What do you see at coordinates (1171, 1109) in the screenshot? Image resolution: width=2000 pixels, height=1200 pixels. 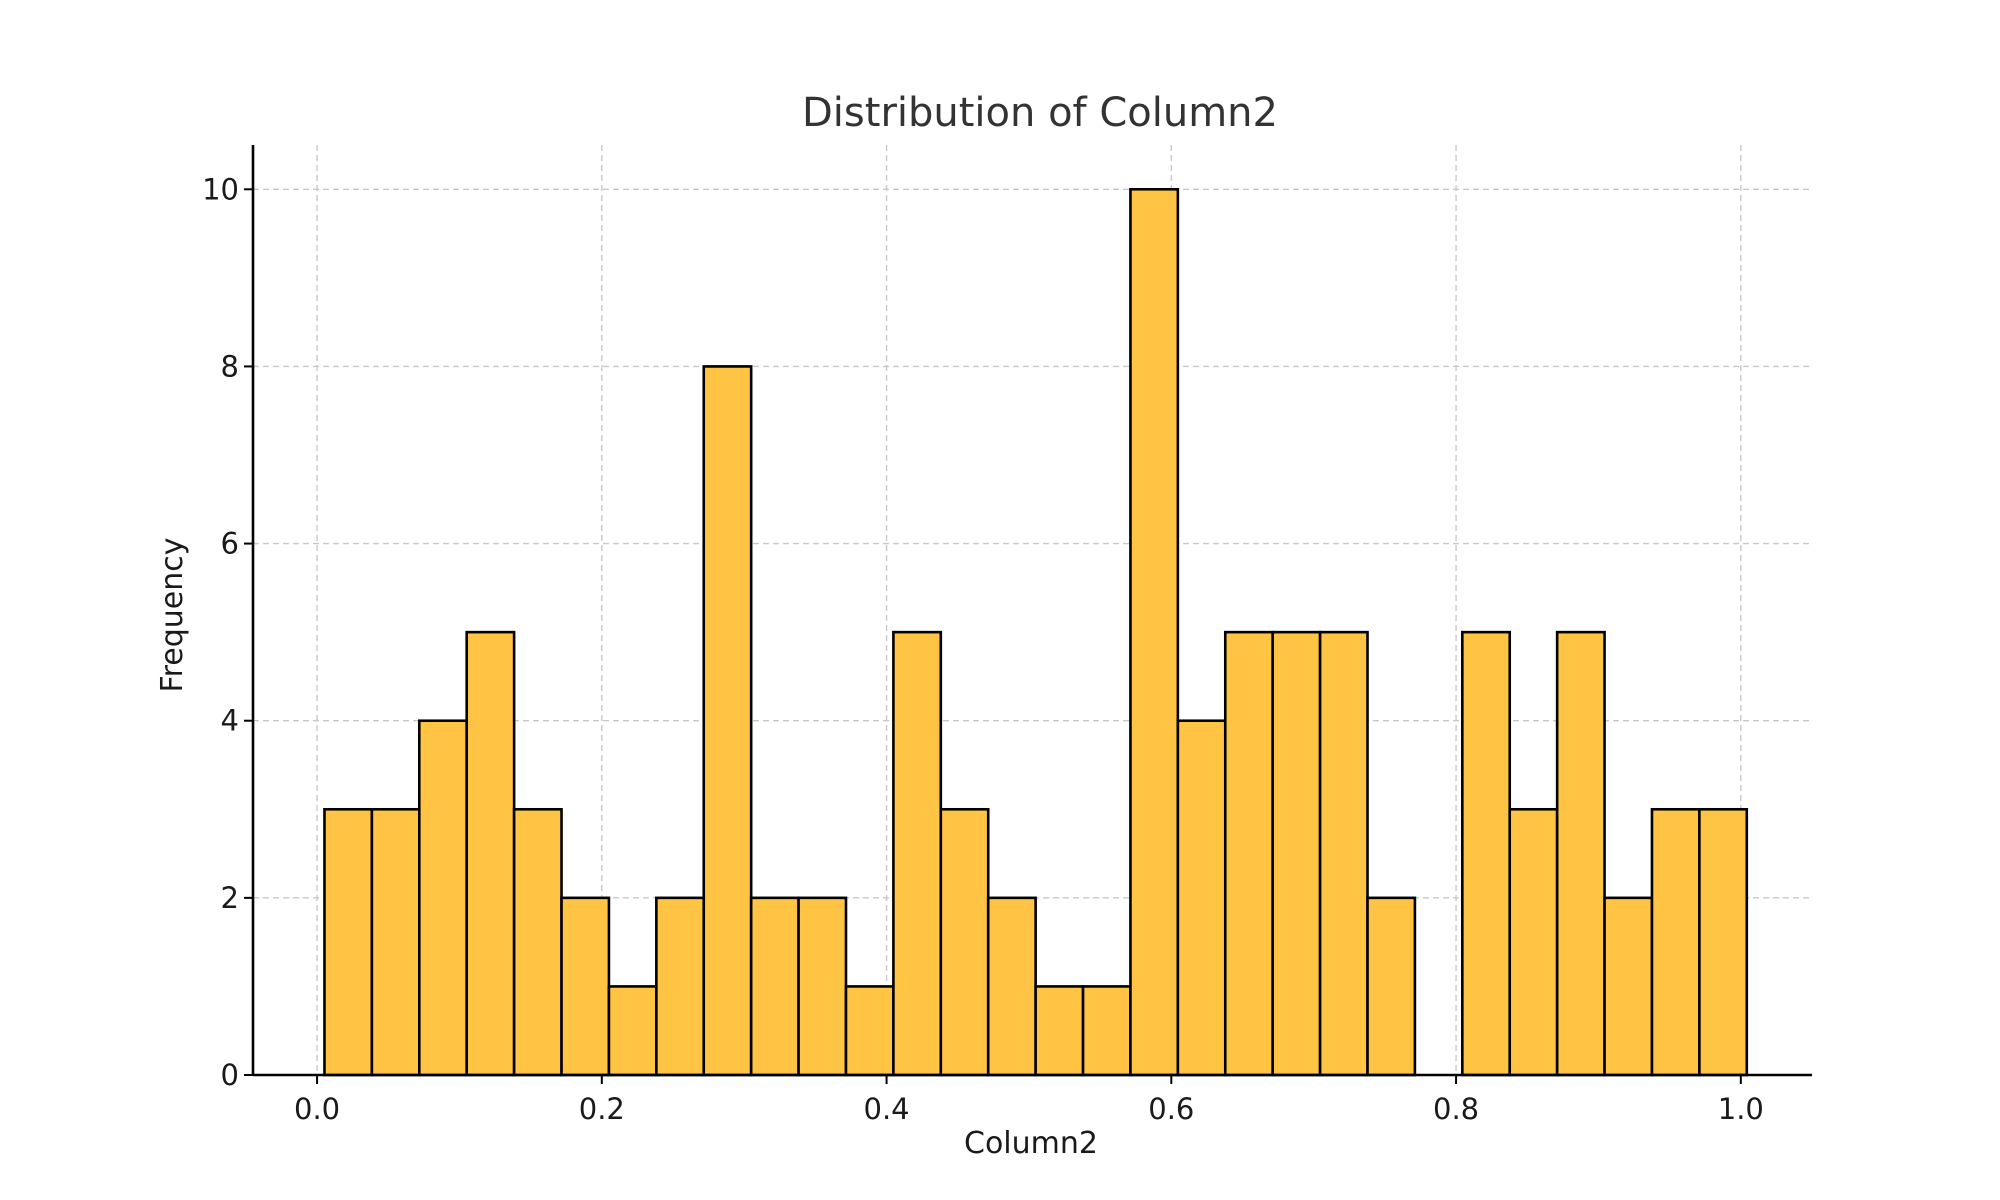 I see `x-tick-label-3: 0.6` at bounding box center [1171, 1109].